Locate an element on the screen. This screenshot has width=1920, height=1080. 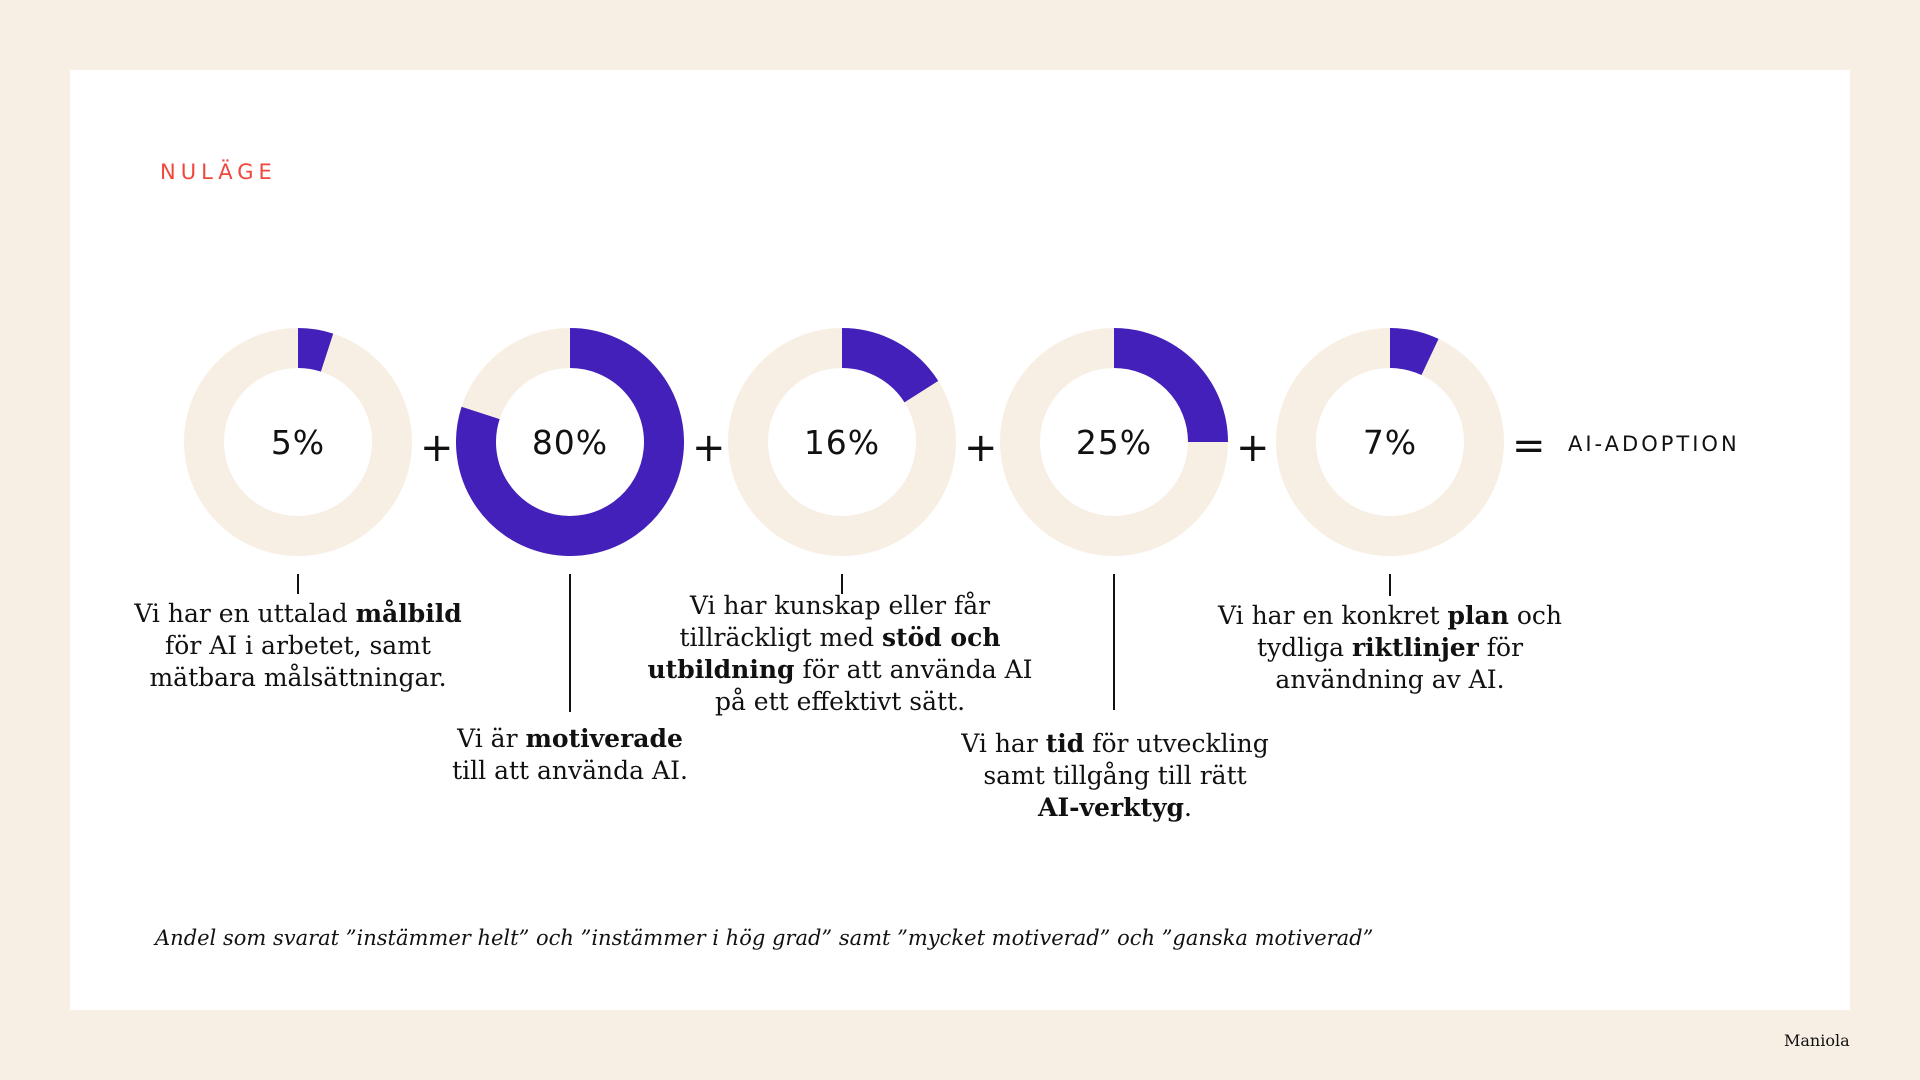
equals-sign: = is located at coordinates (1529, 446).